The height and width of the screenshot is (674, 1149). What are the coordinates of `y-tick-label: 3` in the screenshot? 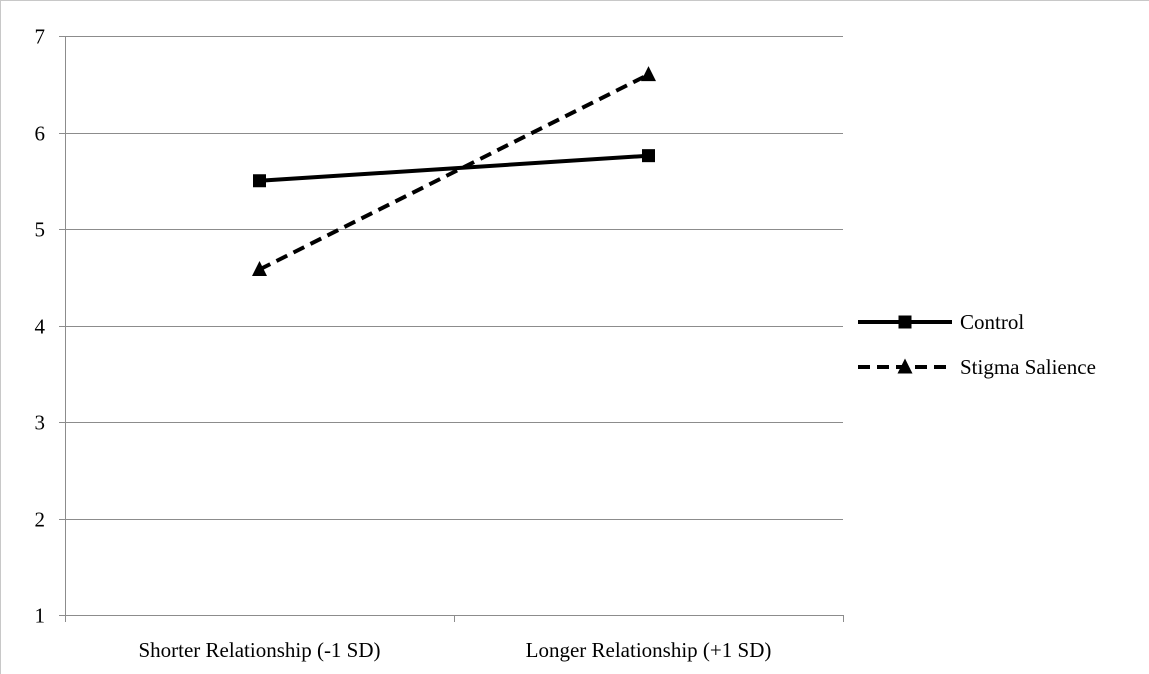 It's located at (40, 423).